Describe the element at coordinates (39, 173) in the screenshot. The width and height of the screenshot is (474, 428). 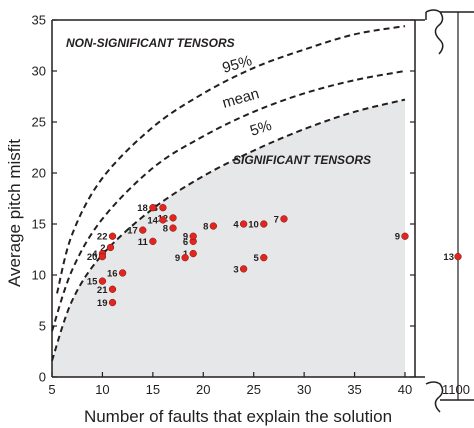
I see `y-tick-label: 20` at that location.